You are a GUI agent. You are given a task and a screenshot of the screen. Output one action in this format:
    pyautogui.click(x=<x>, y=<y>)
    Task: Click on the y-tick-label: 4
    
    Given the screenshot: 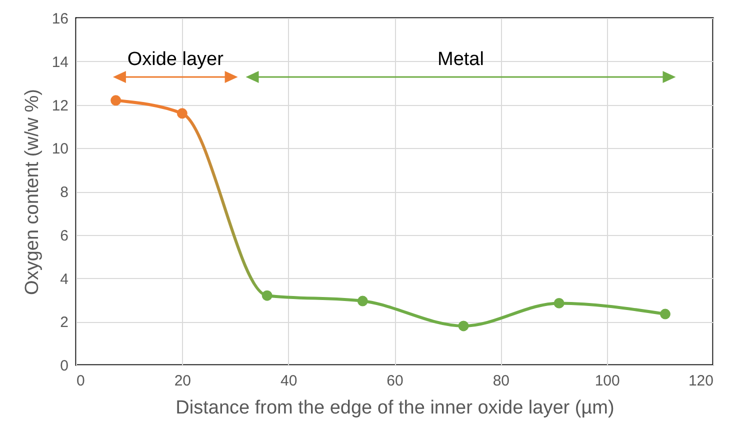 What is the action you would take?
    pyautogui.click(x=64, y=279)
    